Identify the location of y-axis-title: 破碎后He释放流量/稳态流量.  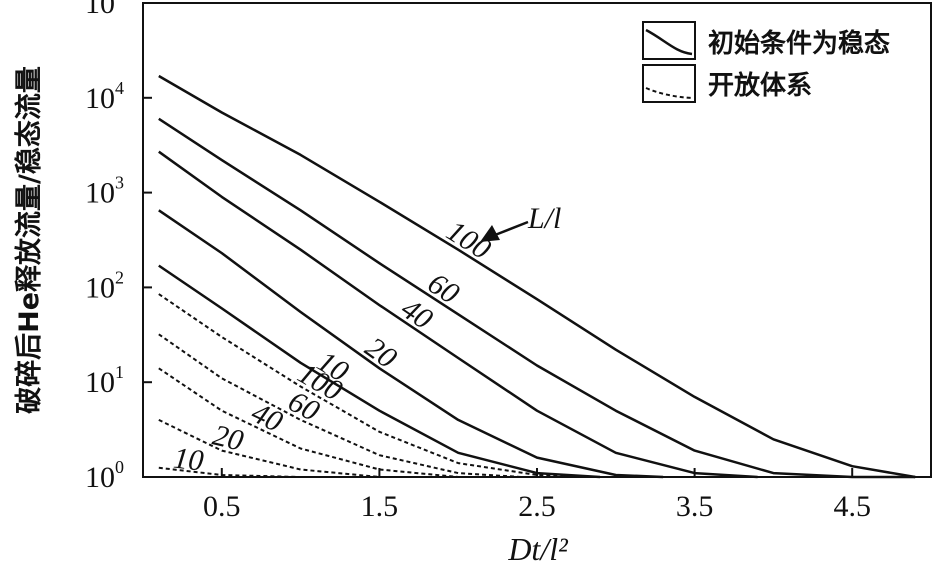
(29, 240).